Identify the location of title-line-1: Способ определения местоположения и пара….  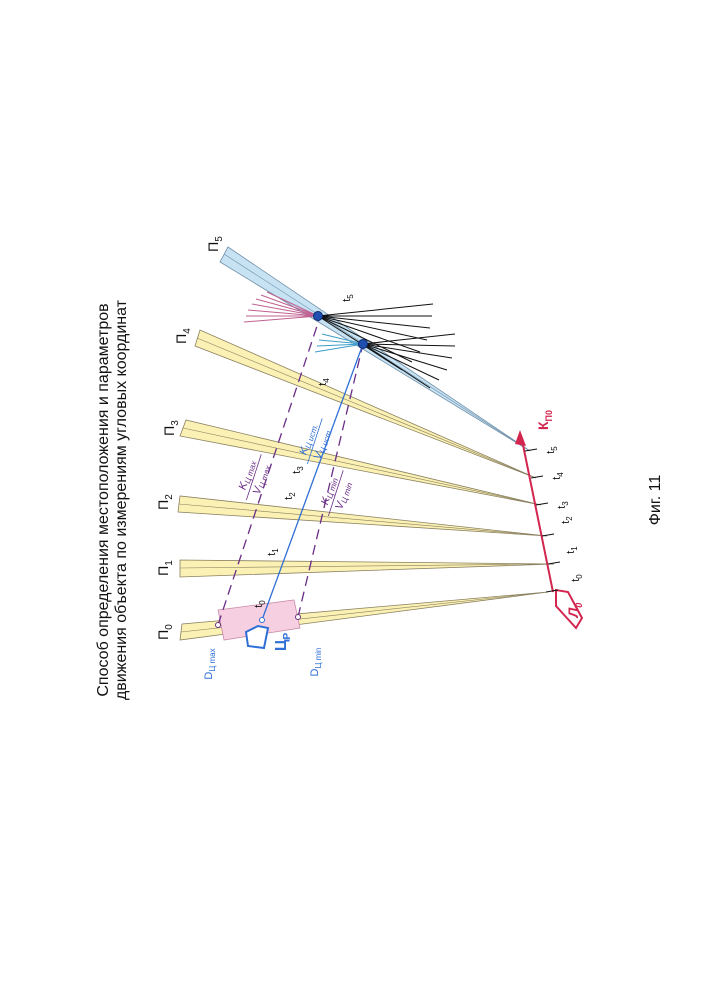
(103, 499).